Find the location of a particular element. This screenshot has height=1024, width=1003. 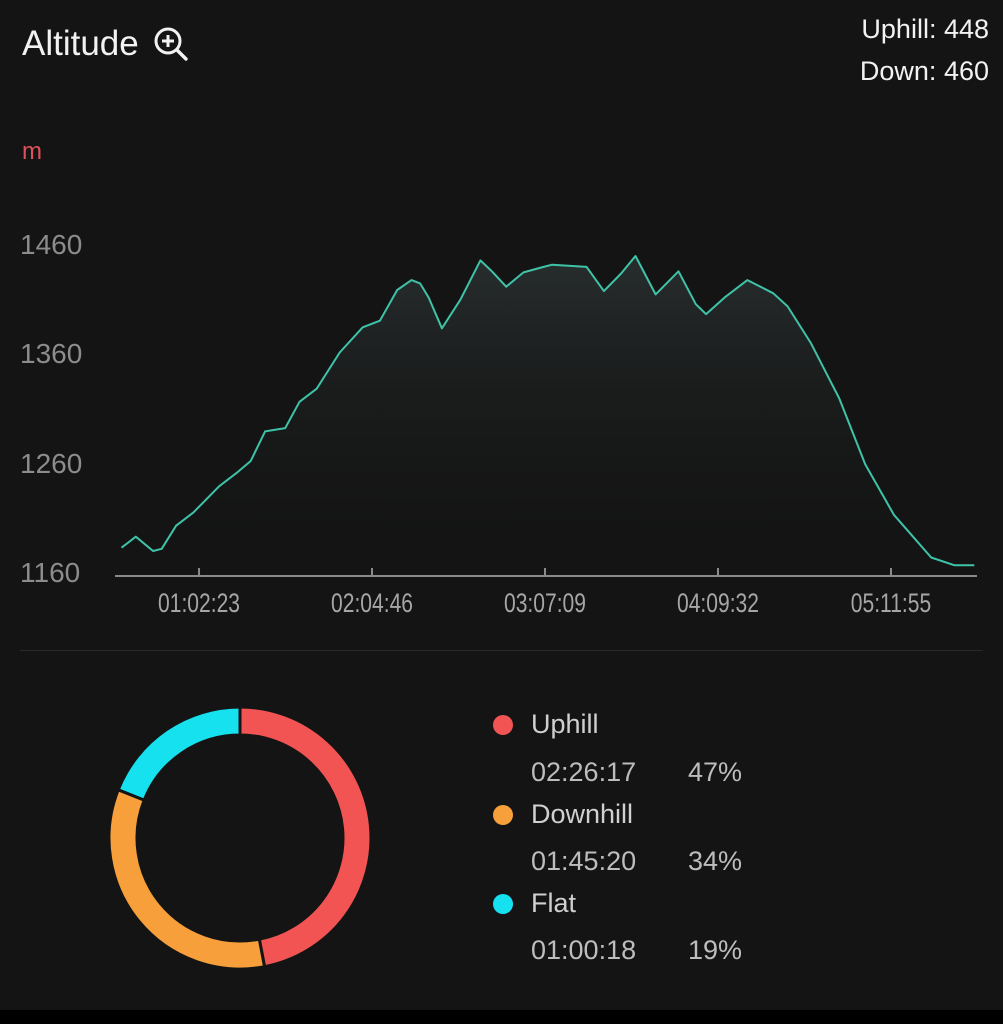

x-tick-label: 03:07:09 is located at coordinates (545, 604).